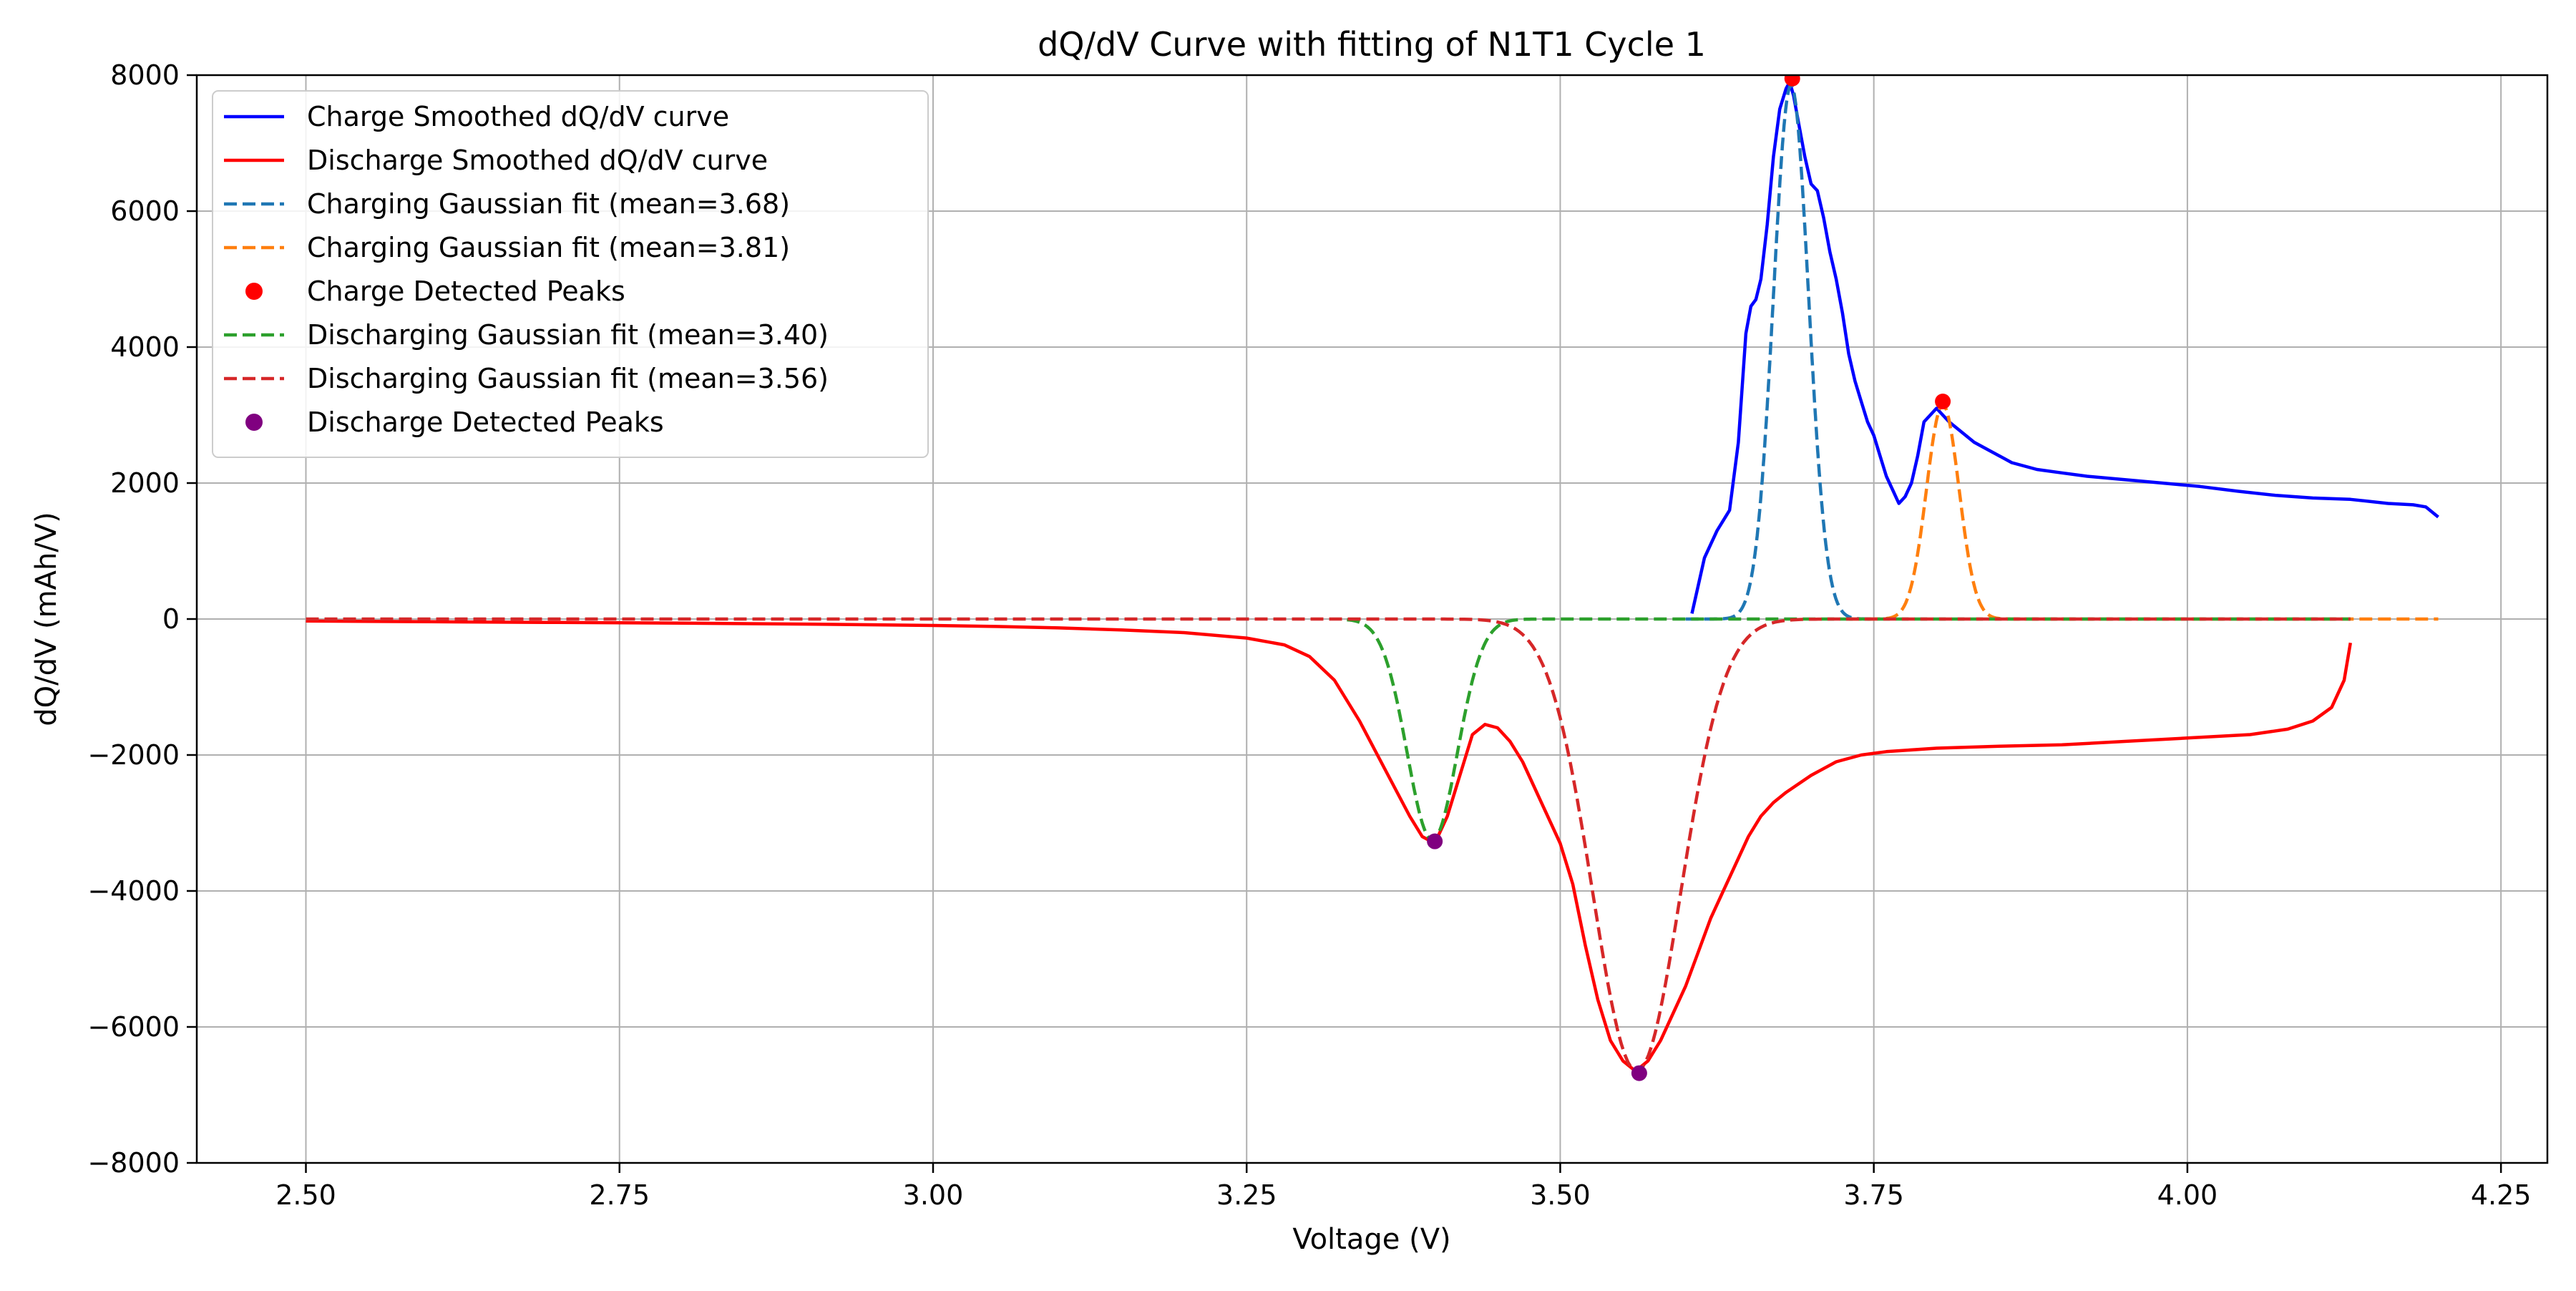  I want to click on y-tick-label: −6000, so click(133, 1027).